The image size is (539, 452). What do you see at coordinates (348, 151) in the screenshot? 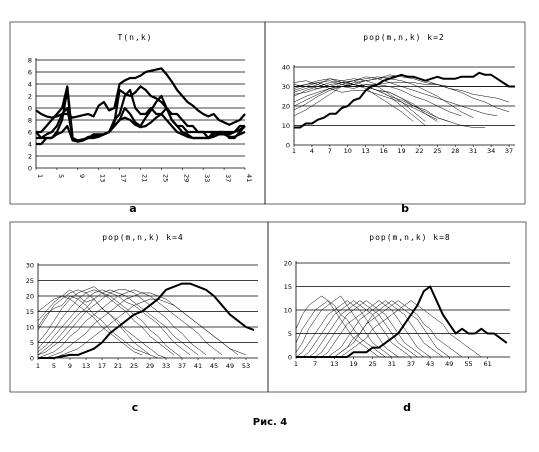
I see `x-tick-label: 10` at bounding box center [348, 151].